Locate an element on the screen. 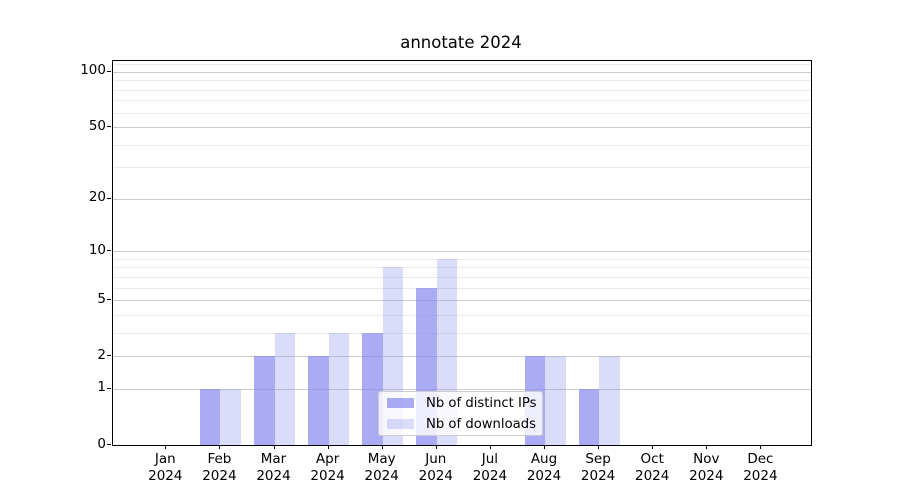 The height and width of the screenshot is (500, 900). legend-row-distinct-ips: Nb of distinct IPs is located at coordinates (464, 403).